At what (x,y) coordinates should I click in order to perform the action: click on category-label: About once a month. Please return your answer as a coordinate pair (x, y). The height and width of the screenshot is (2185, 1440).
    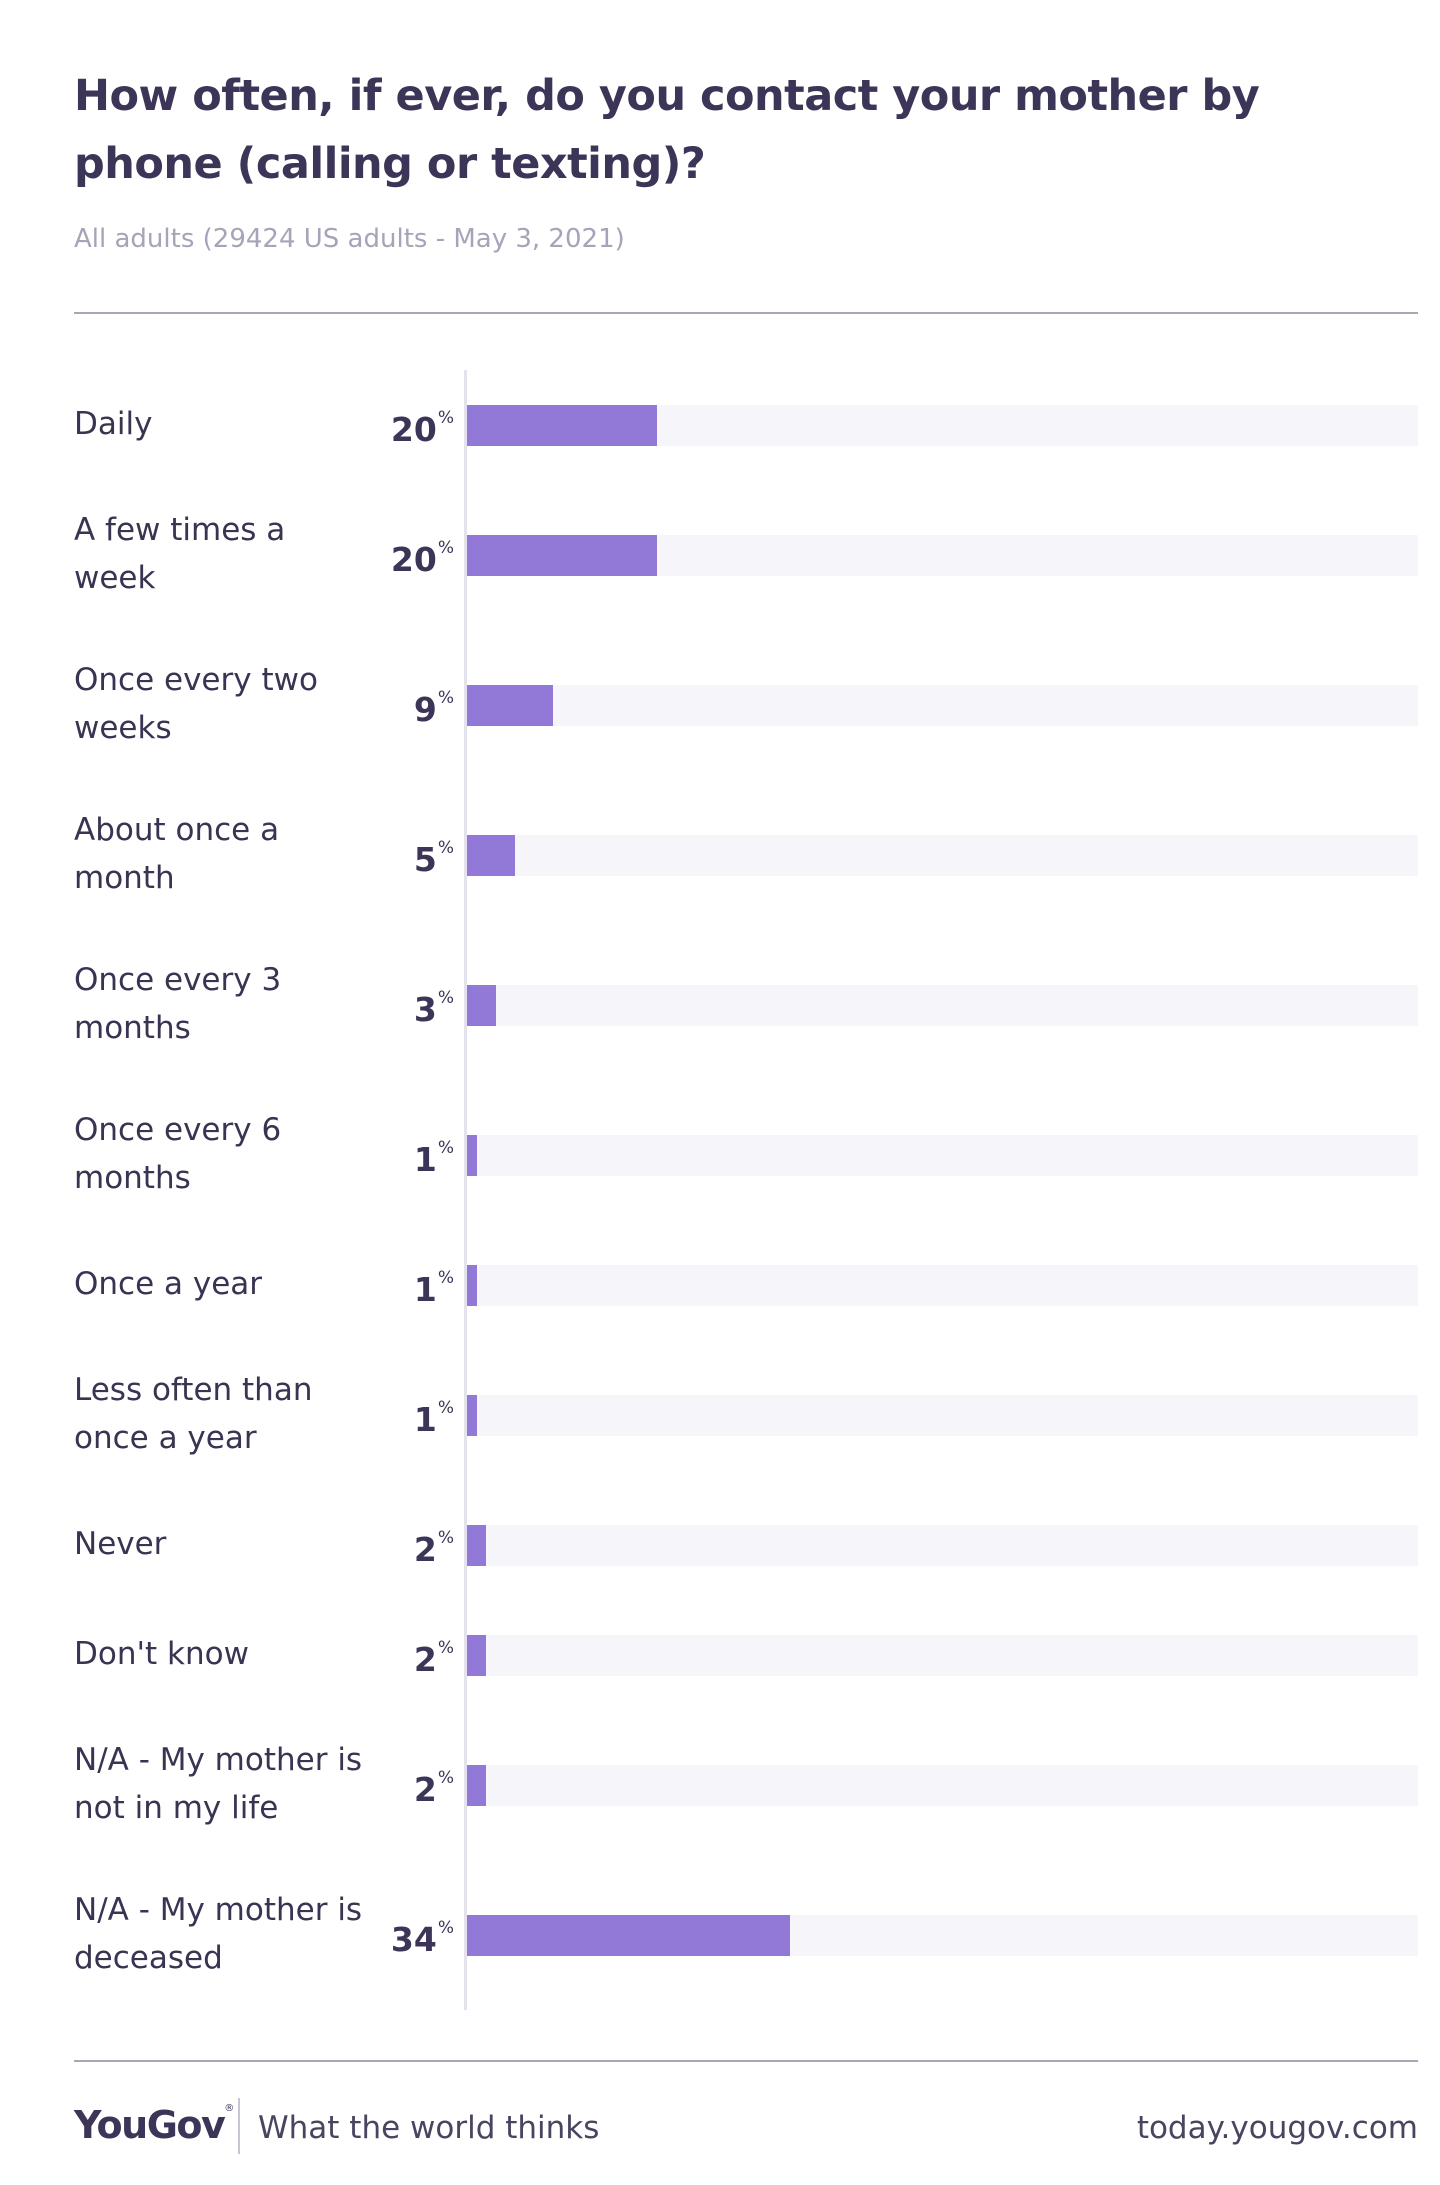
    Looking at the image, I should click on (177, 853).